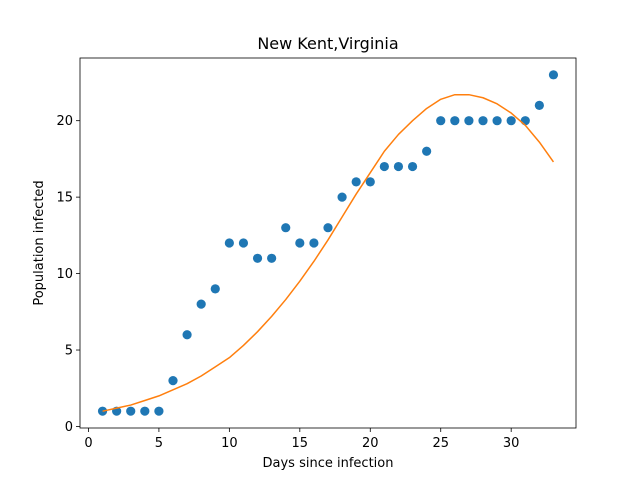  Describe the element at coordinates (511, 443) in the screenshot. I see `x-tick-label: 30` at that location.